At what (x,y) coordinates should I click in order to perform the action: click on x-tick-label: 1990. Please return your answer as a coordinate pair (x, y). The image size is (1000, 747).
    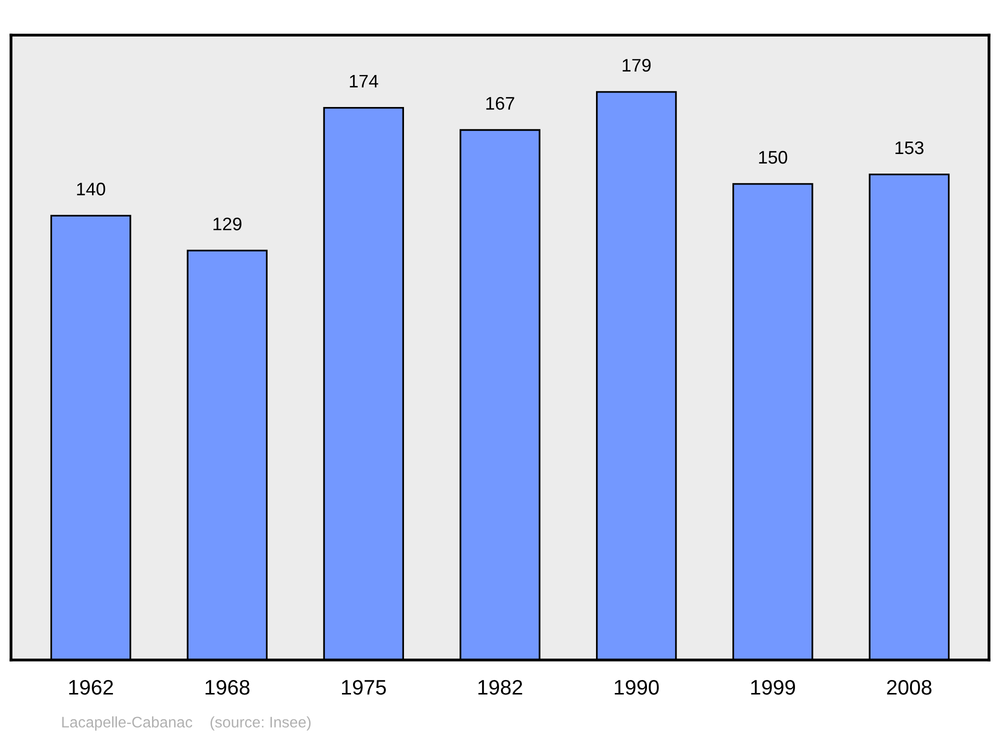
    Looking at the image, I should click on (636, 687).